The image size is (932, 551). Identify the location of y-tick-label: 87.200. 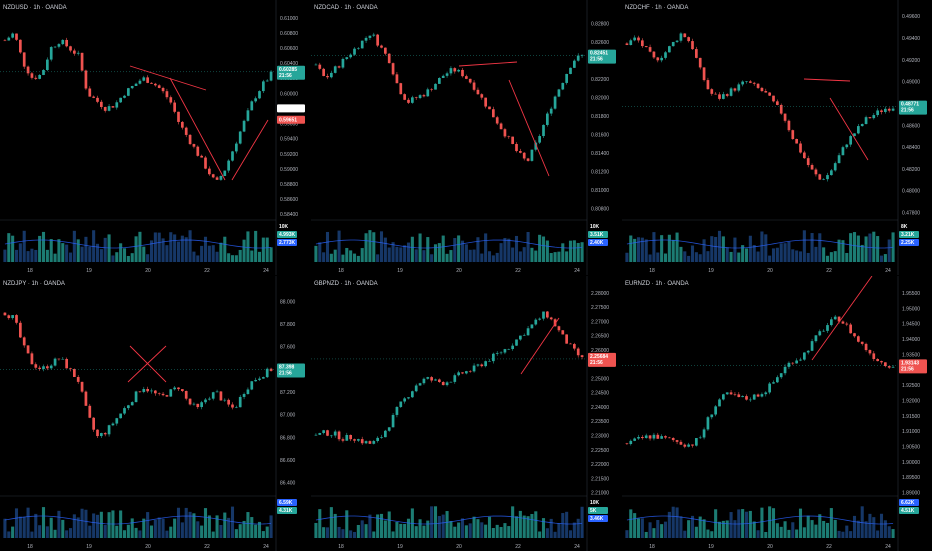
(288, 393).